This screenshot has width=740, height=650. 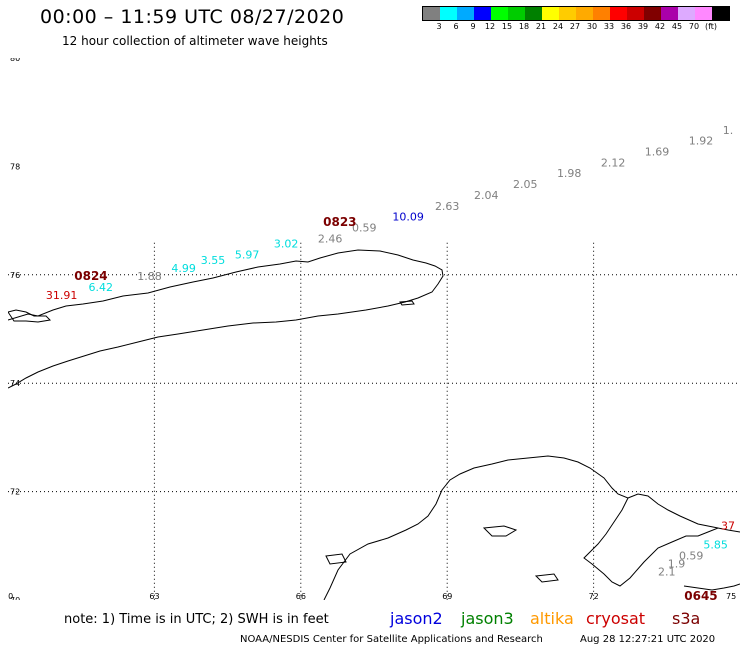 I want to click on colorbar-label: (ft), so click(x=711, y=26).